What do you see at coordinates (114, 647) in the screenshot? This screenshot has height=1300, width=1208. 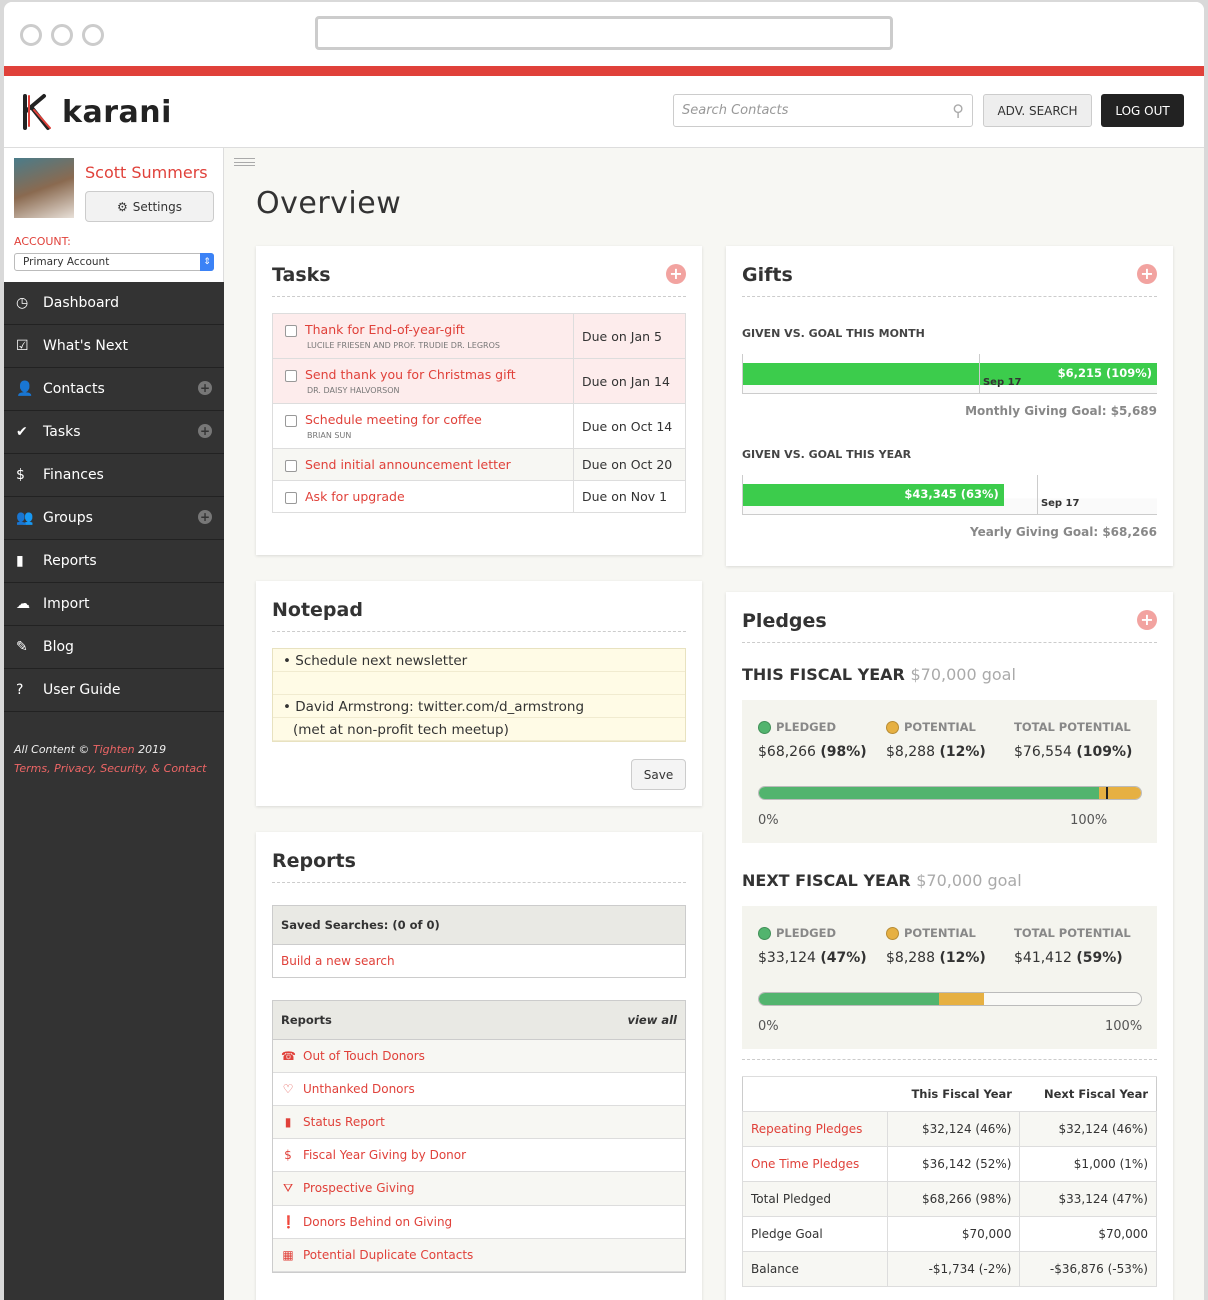 I see `sidebar-item-blog: ✎ Blog` at bounding box center [114, 647].